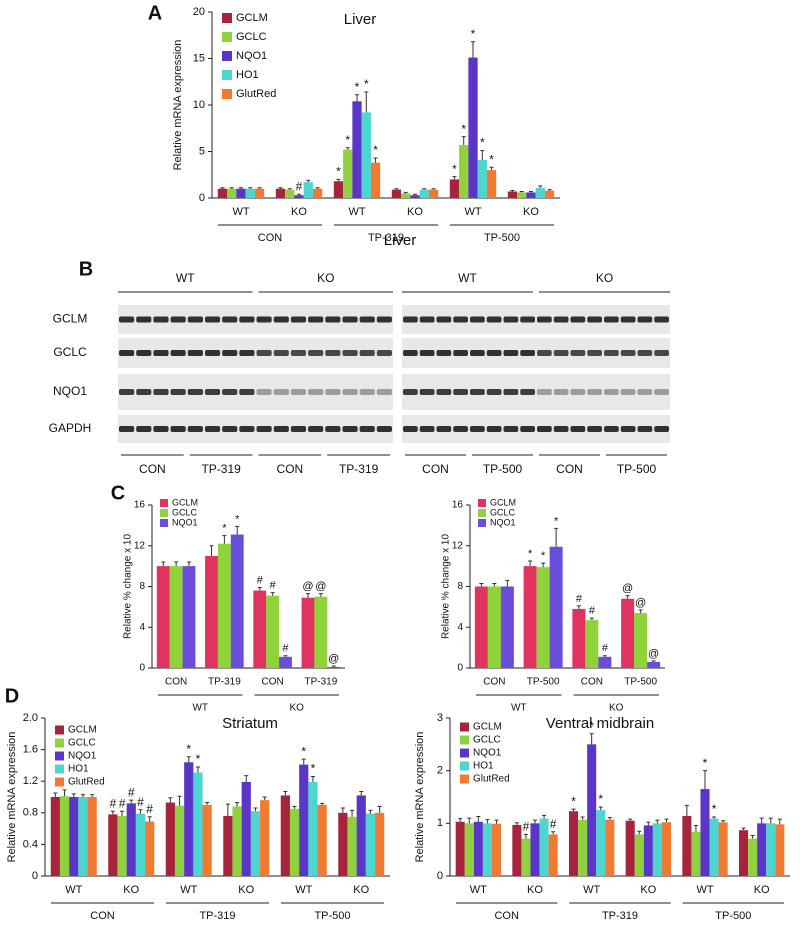  Describe the element at coordinates (12, 696) in the screenshot. I see `panel-label: D` at that location.